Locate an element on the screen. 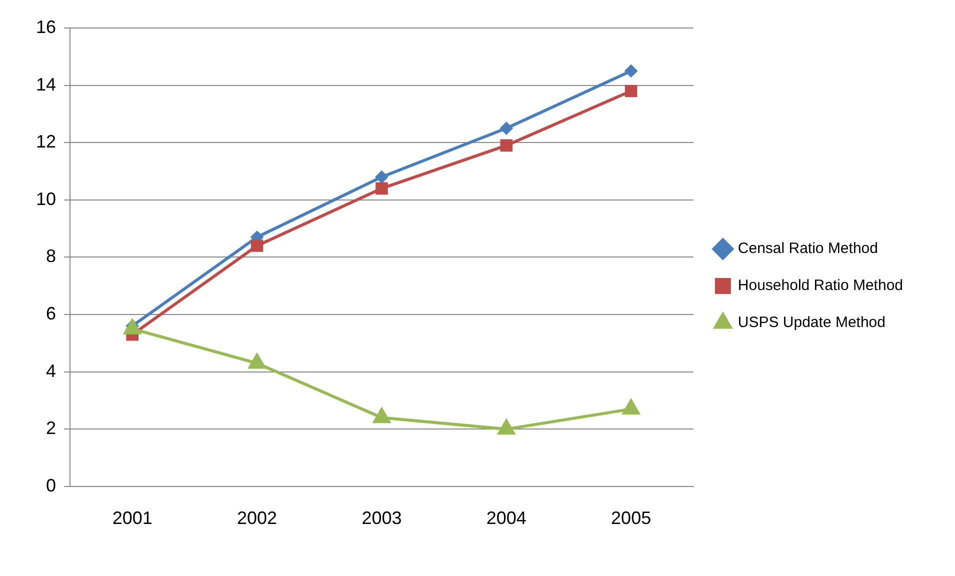 The image size is (955, 576). y-tick-label: 2 is located at coordinates (51, 428).